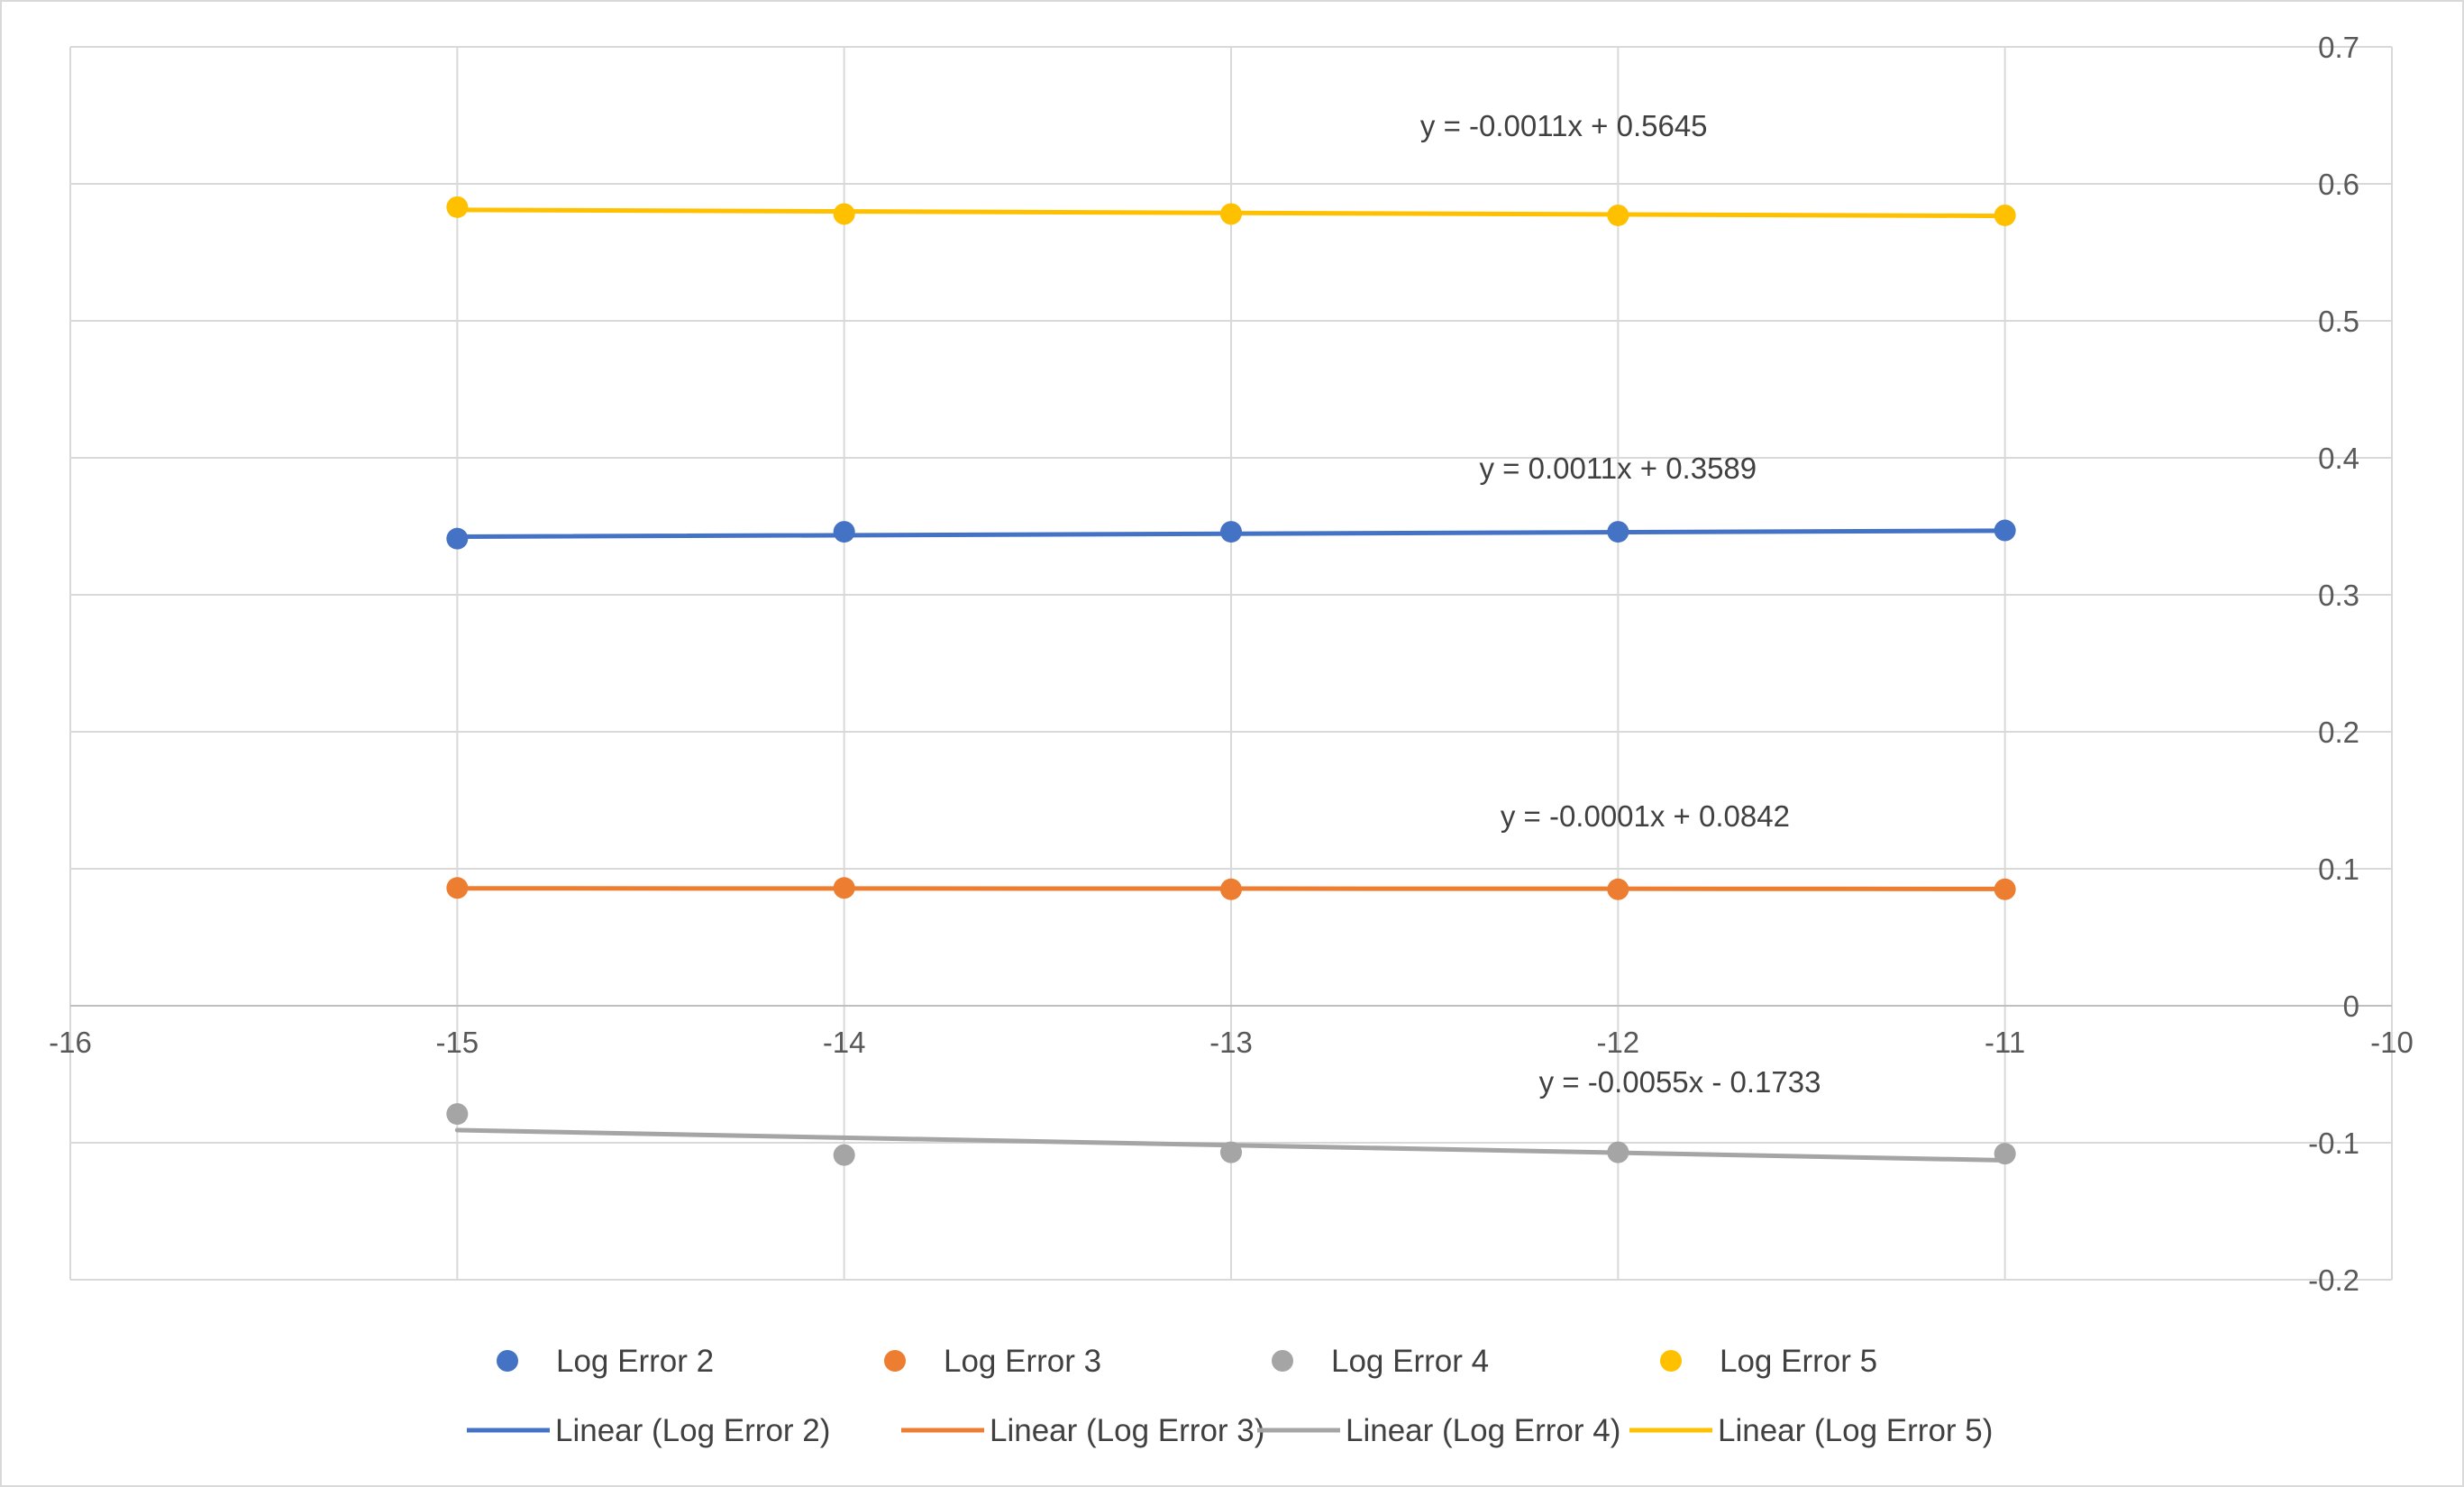 This screenshot has height=1487, width=2464. I want to click on legend-label: Log Error 3, so click(1022, 1361).